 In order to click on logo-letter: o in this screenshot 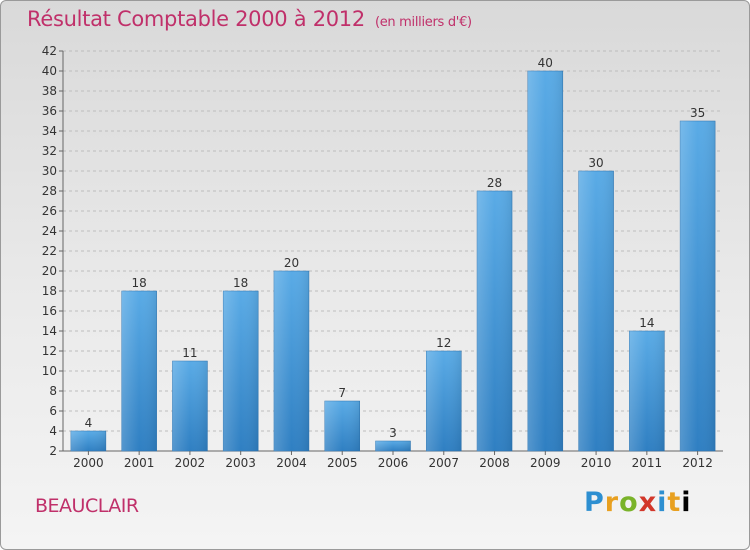, I will do `click(629, 502)`.